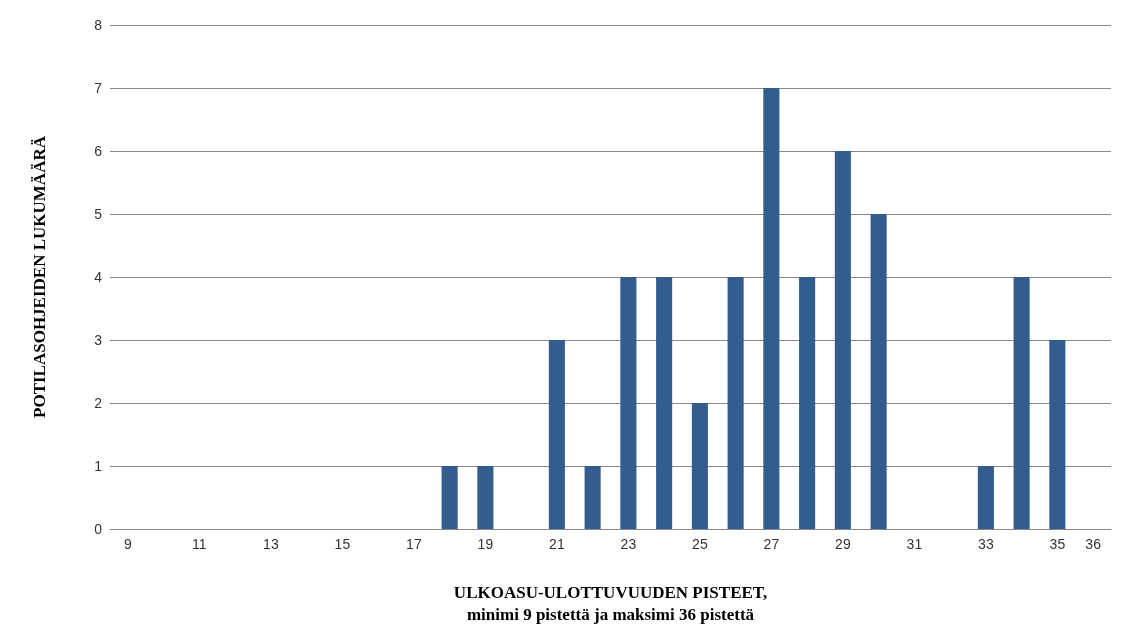 Image resolution: width=1141 pixels, height=641 pixels. I want to click on y-tick-label: 1, so click(98, 466).